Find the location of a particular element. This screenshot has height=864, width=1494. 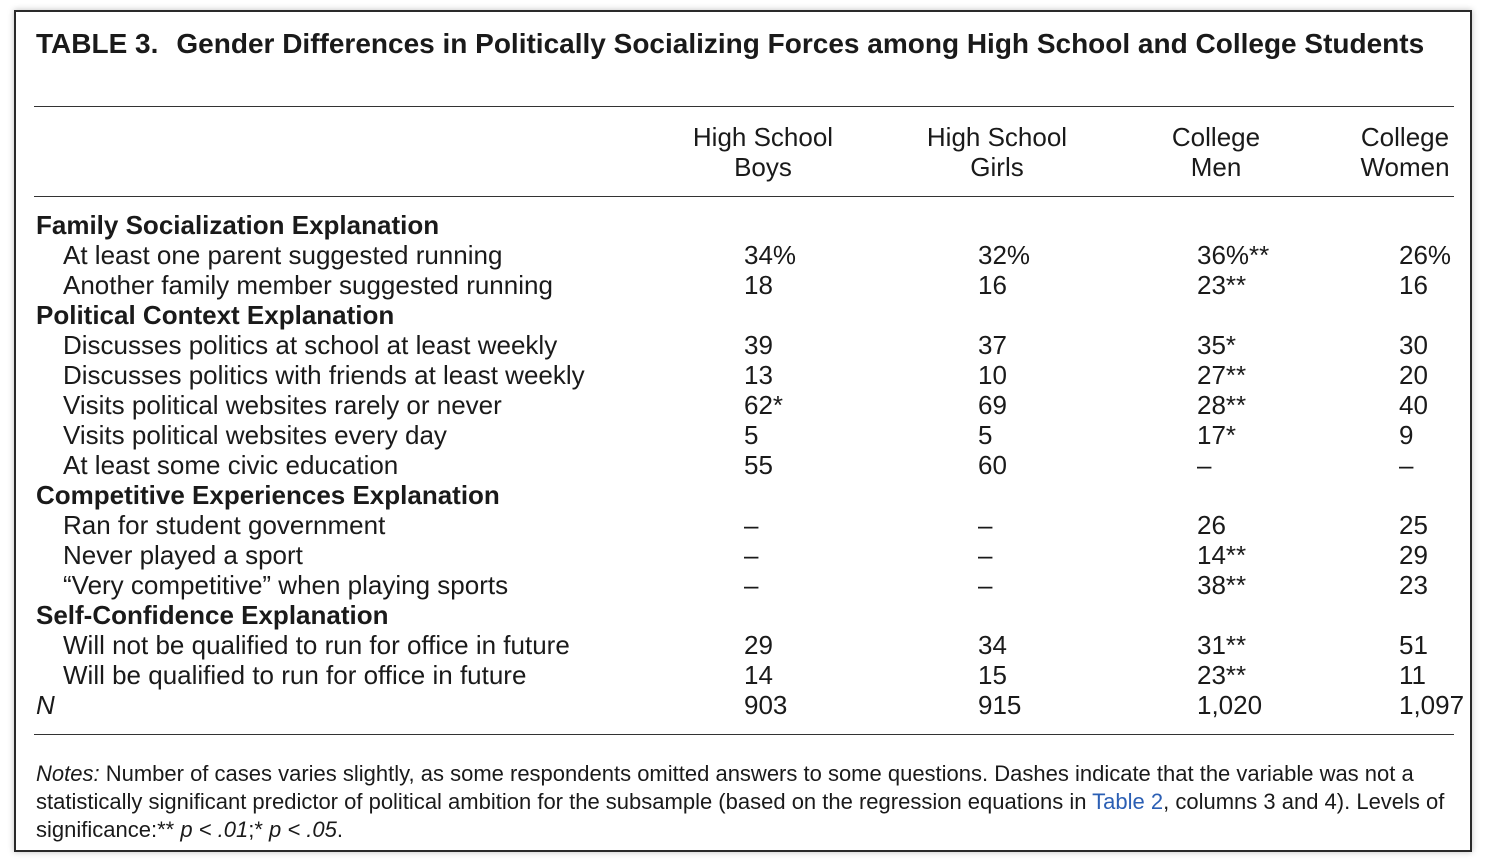

table-cell: 30 is located at coordinates (1413, 345).